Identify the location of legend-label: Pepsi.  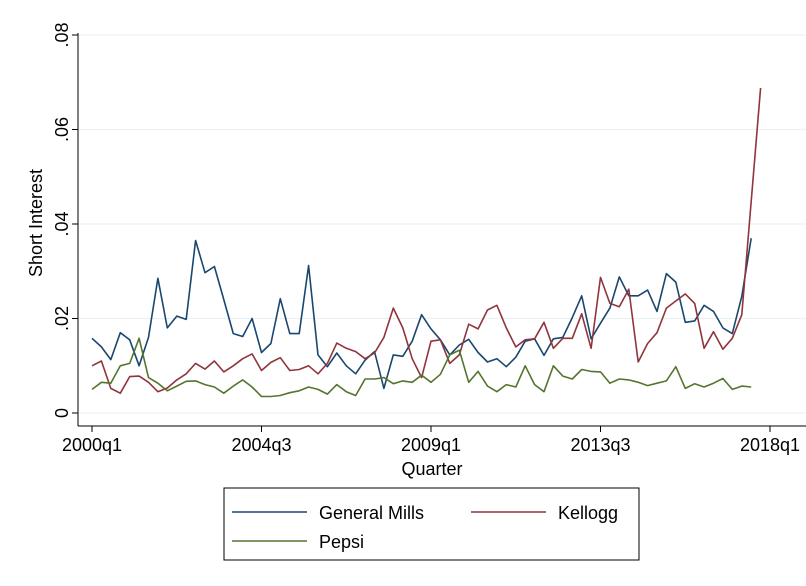
(341, 542).